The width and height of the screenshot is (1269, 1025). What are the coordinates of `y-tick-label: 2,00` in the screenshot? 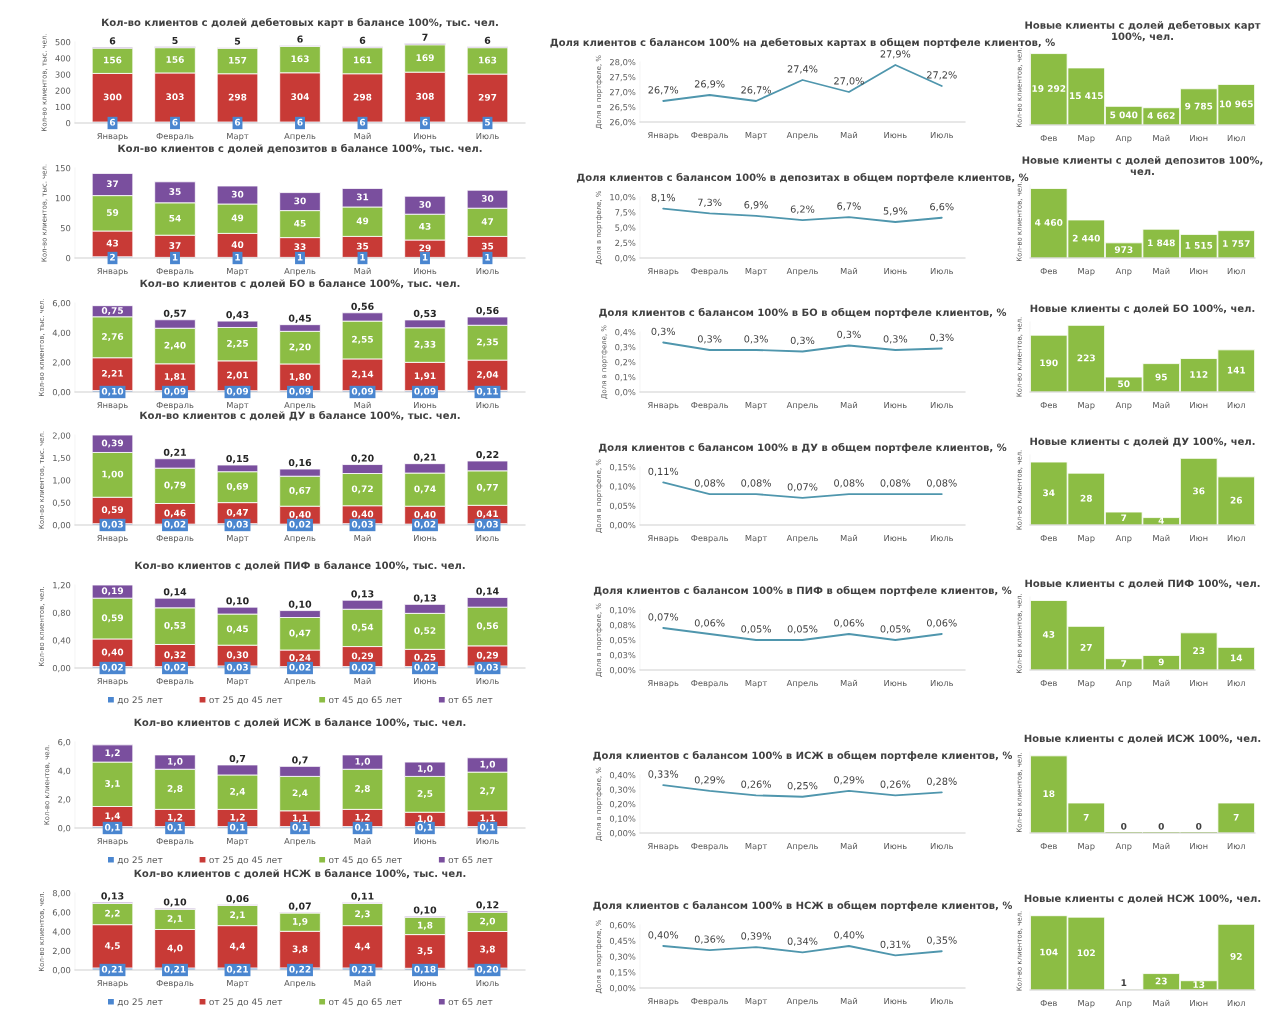 It's located at (61, 363).